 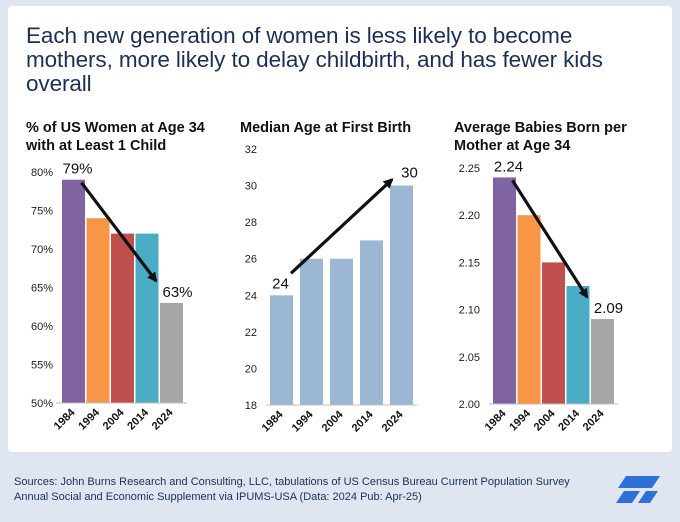 I want to click on y-tick-label: 55%, so click(x=42, y=366).